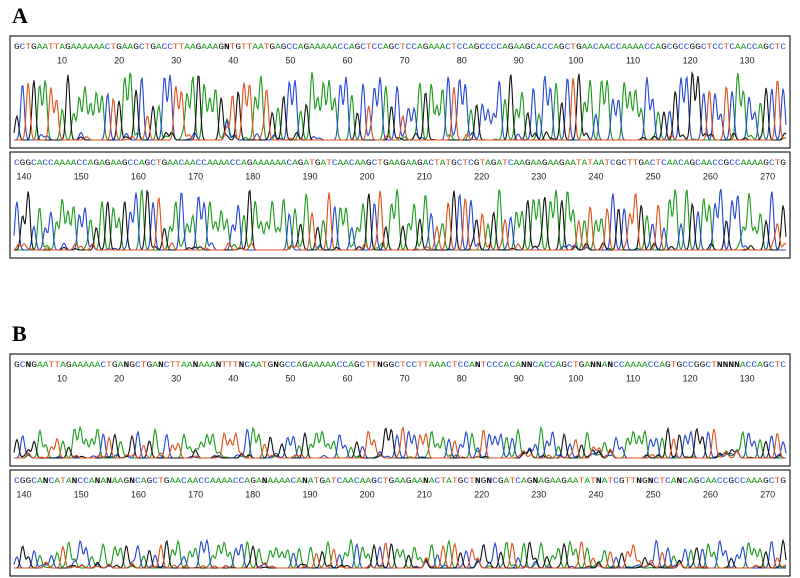 The image size is (800, 578). I want to click on panel-label: B, so click(19, 333).